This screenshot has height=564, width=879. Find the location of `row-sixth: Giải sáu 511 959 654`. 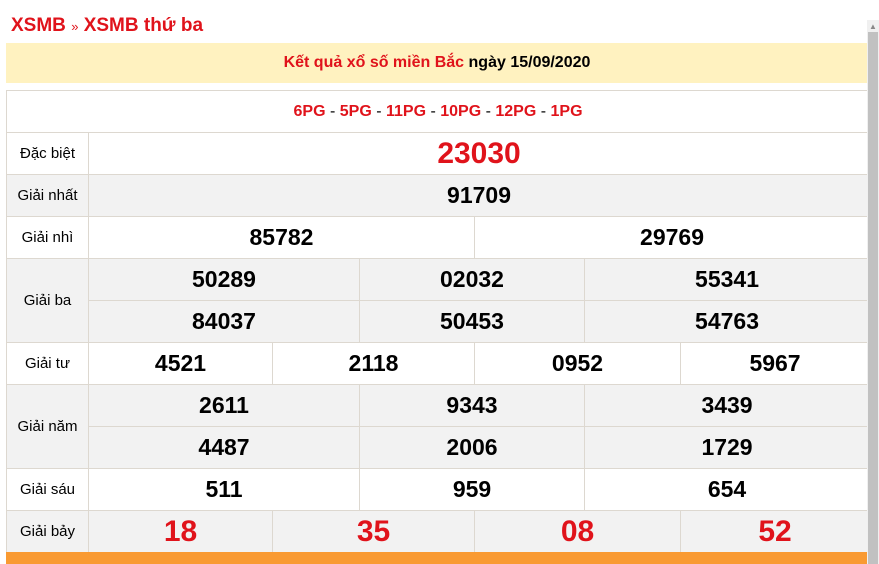

row-sixth: Giải sáu 511 959 654 is located at coordinates (438, 489).